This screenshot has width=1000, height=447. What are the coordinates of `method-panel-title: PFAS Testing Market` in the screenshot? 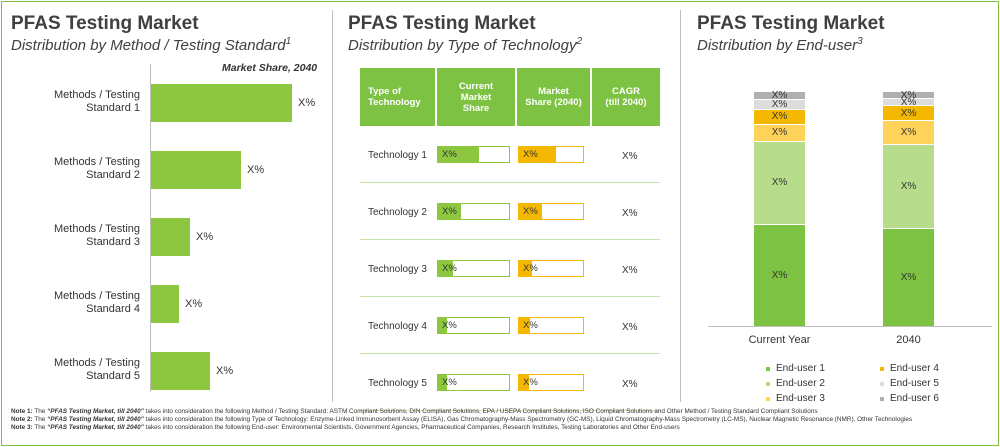 It's located at (105, 23).